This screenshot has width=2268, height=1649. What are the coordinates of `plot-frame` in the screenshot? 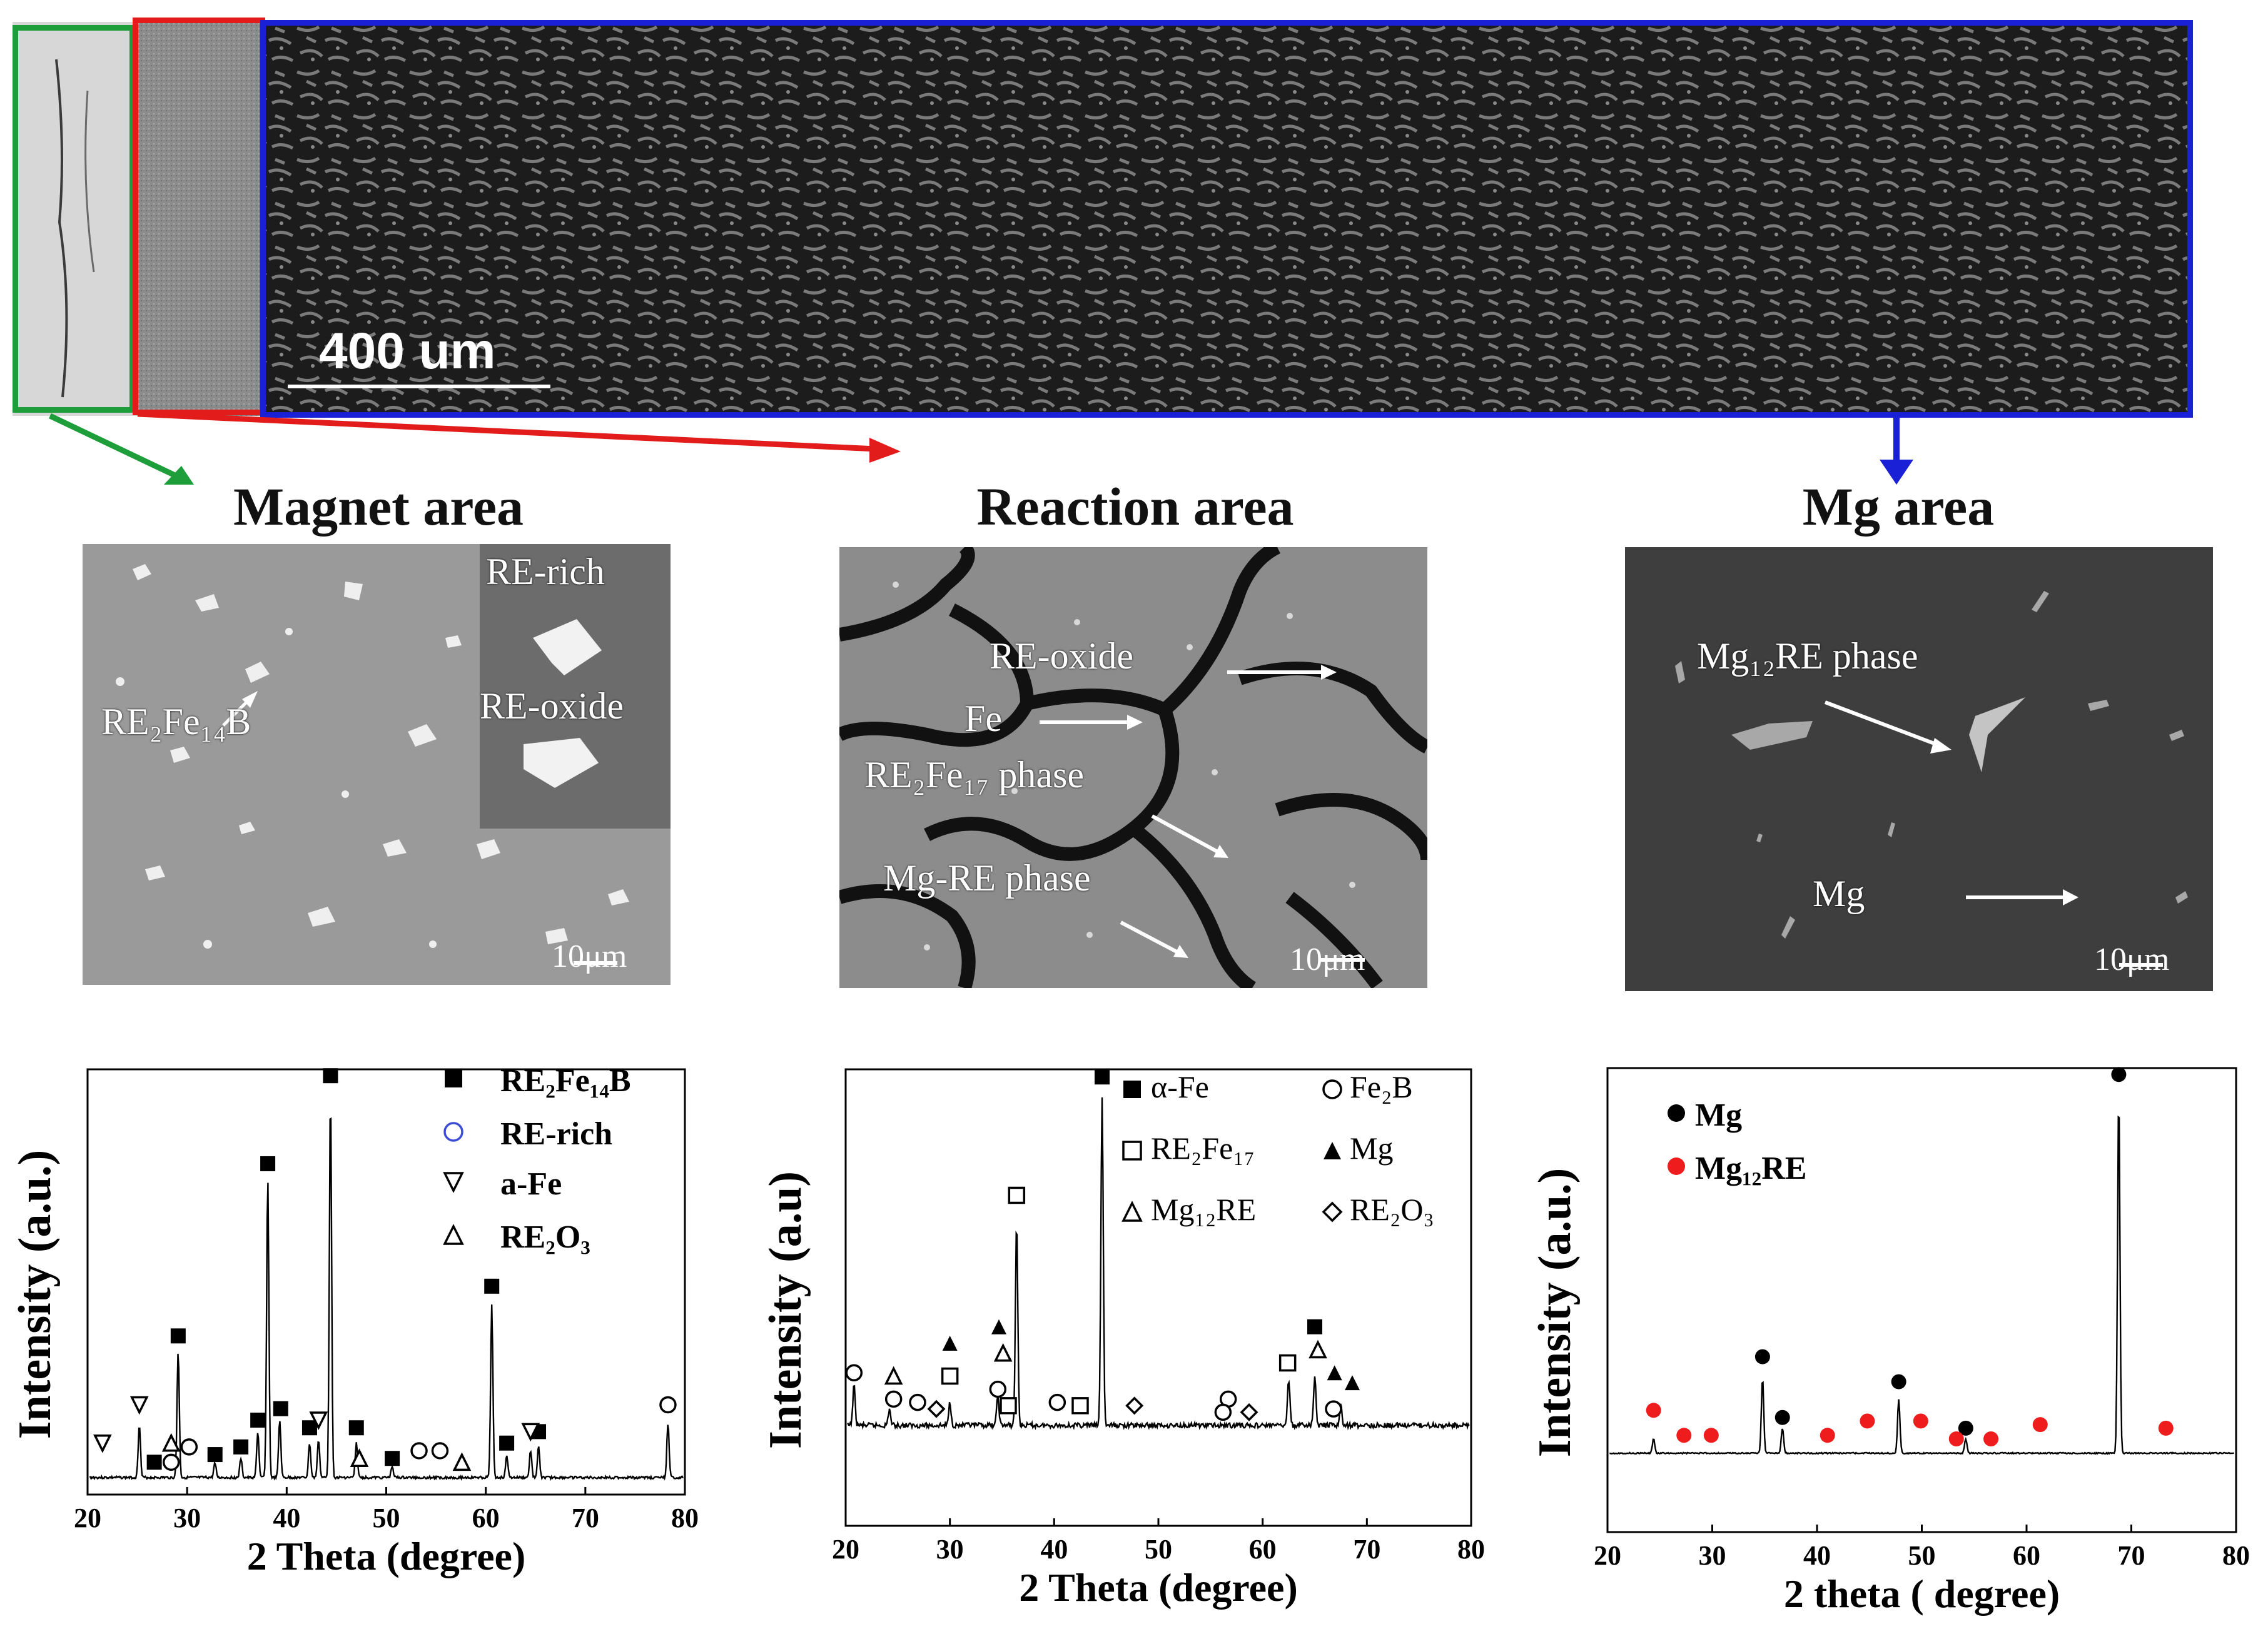 It's located at (1921, 1300).